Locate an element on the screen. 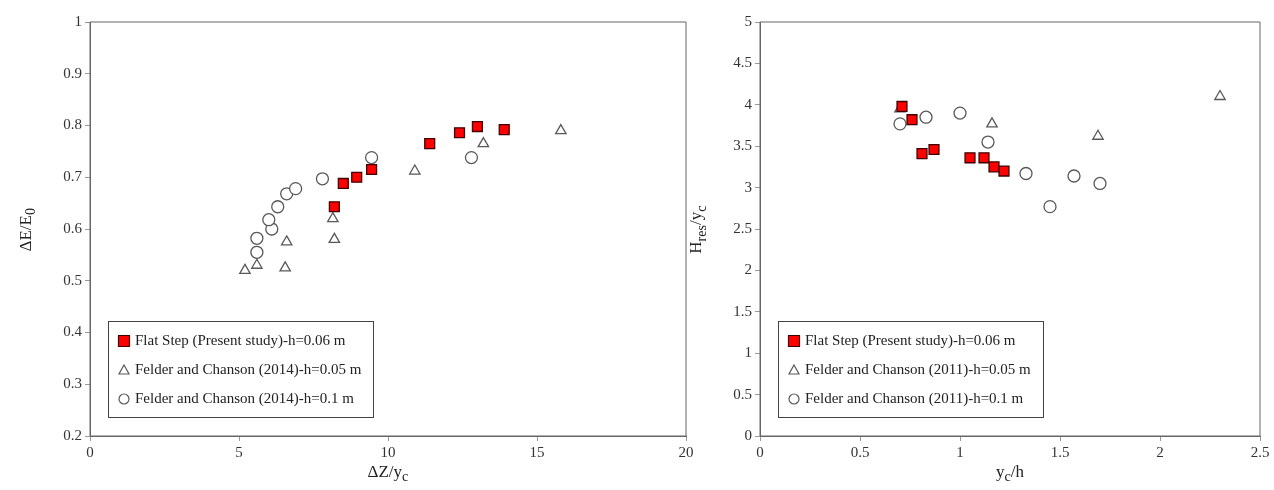  x-axis-title: y$_{c}$/h is located at coordinates (1010, 474).